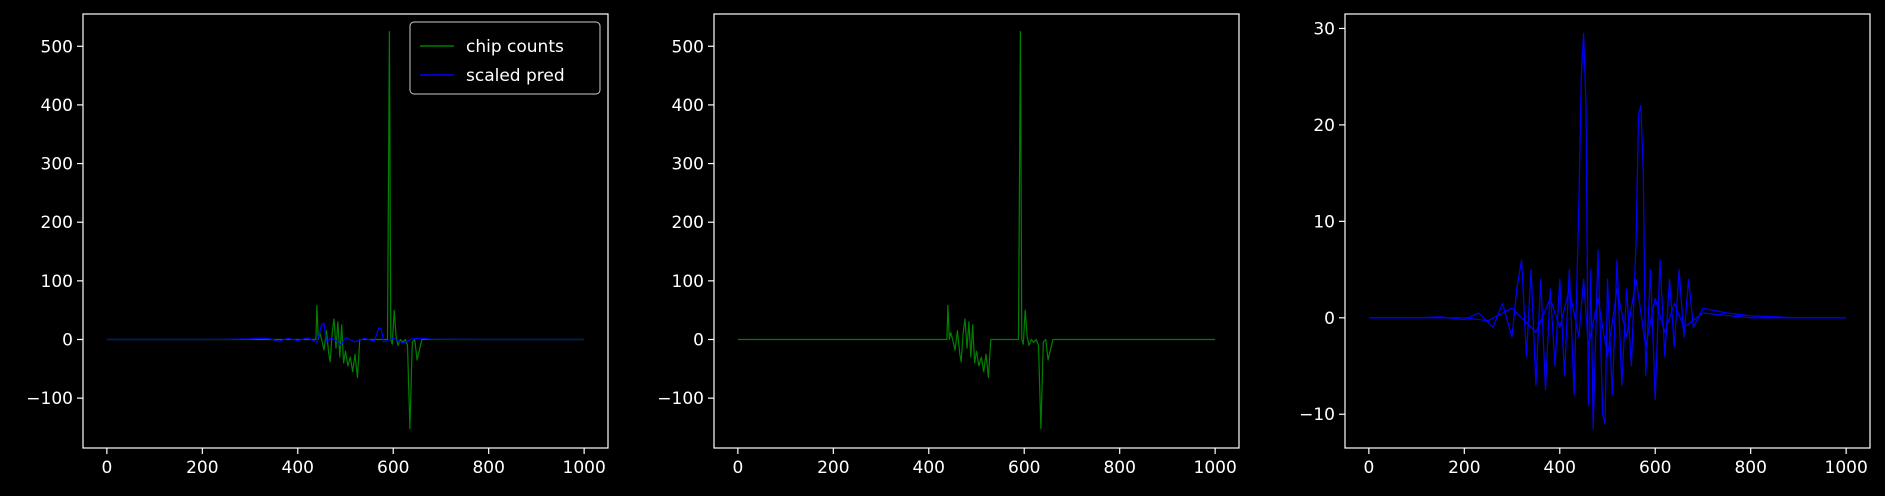 This screenshot has height=496, width=1885. What do you see at coordinates (515, 47) in the screenshot?
I see `legend-entry: chip counts` at bounding box center [515, 47].